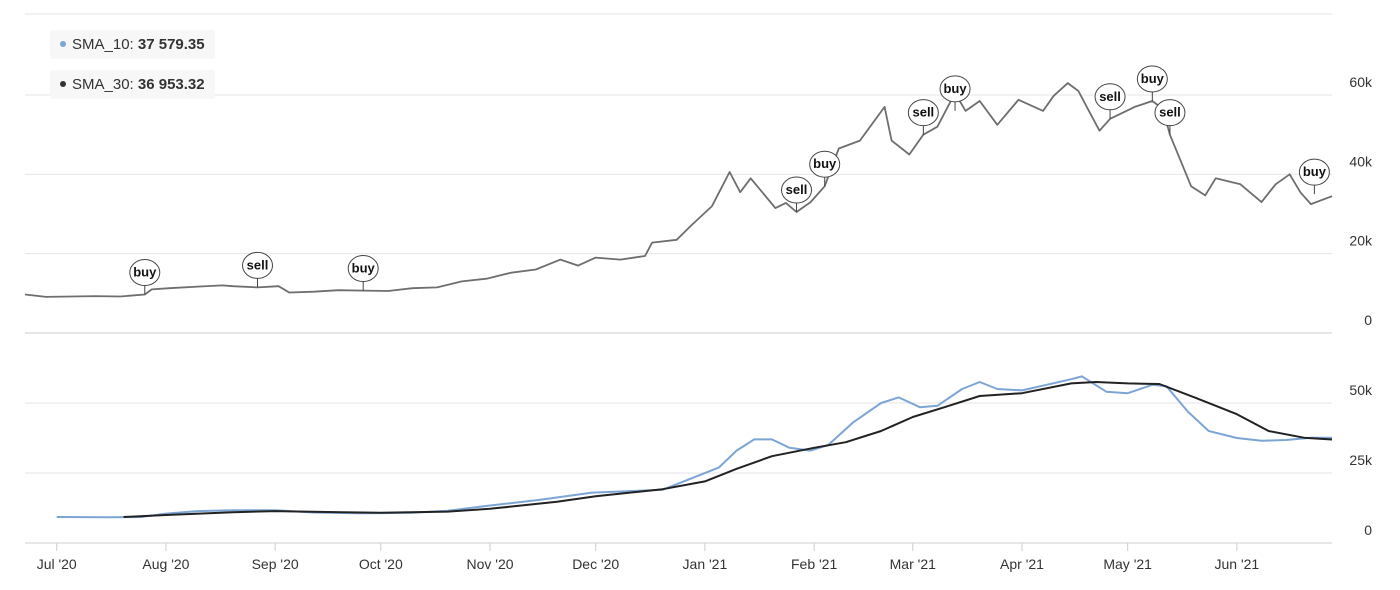 This screenshot has height=590, width=1400. I want to click on y-tick-label: 60k, so click(1361, 82).